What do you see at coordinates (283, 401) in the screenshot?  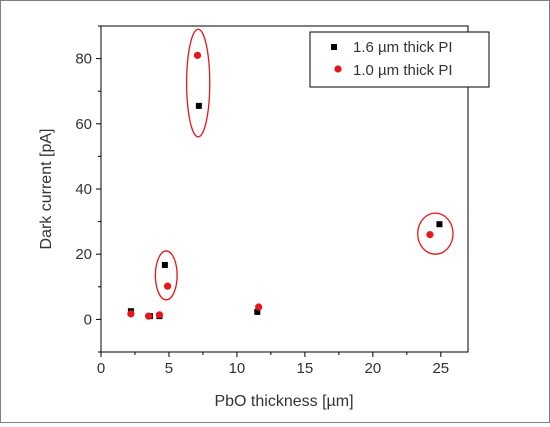 I see `x-axis-label: PbO thickness [µm]` at bounding box center [283, 401].